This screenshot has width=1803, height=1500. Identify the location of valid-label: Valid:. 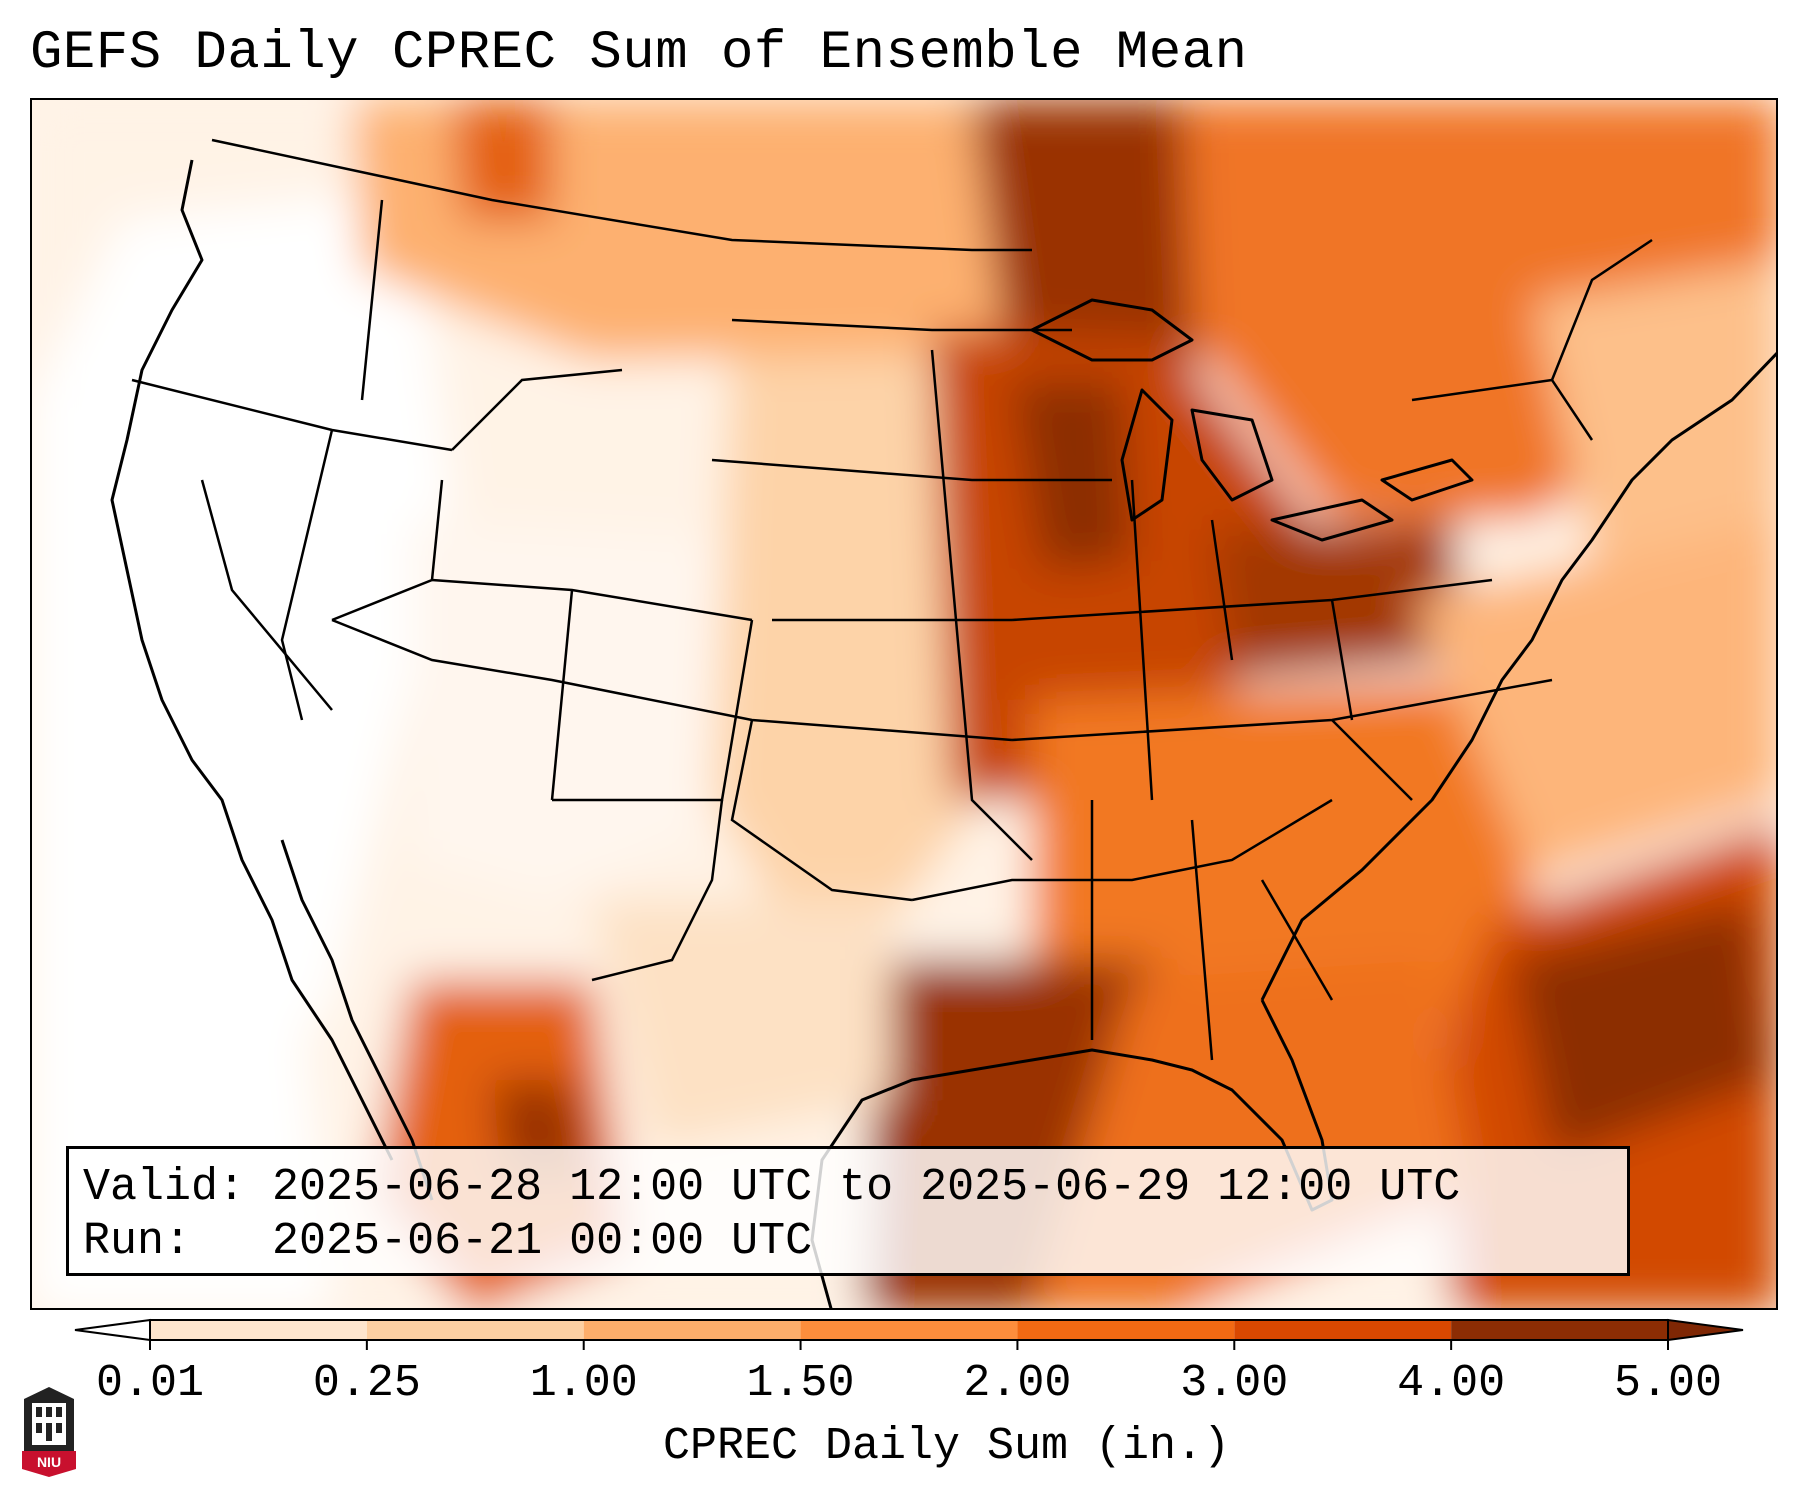
(164, 1187).